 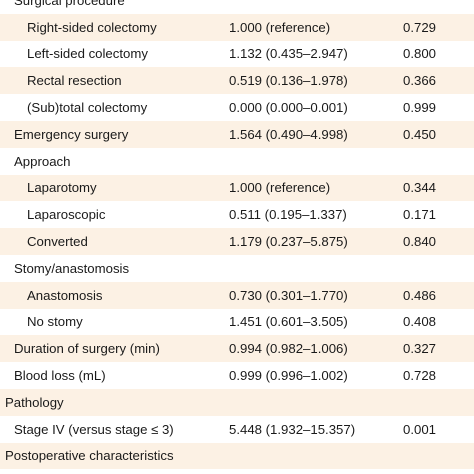 What do you see at coordinates (420, 188) in the screenshot?
I see `p-value: 0.344` at bounding box center [420, 188].